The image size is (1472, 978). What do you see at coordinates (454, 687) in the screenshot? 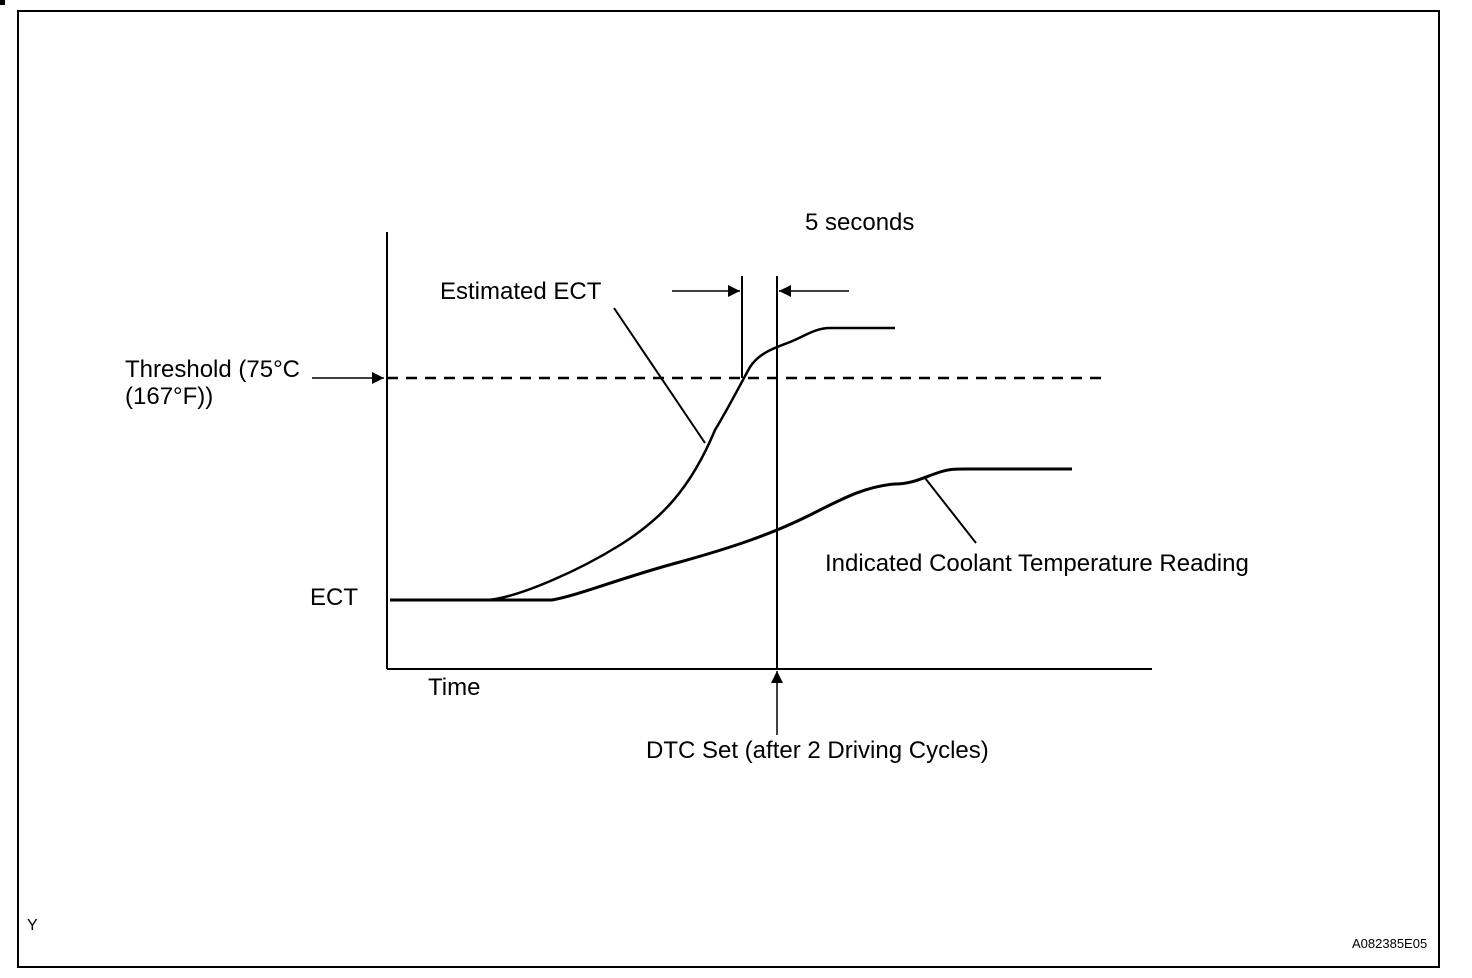
I see `time-axis-label: Time` at bounding box center [454, 687].